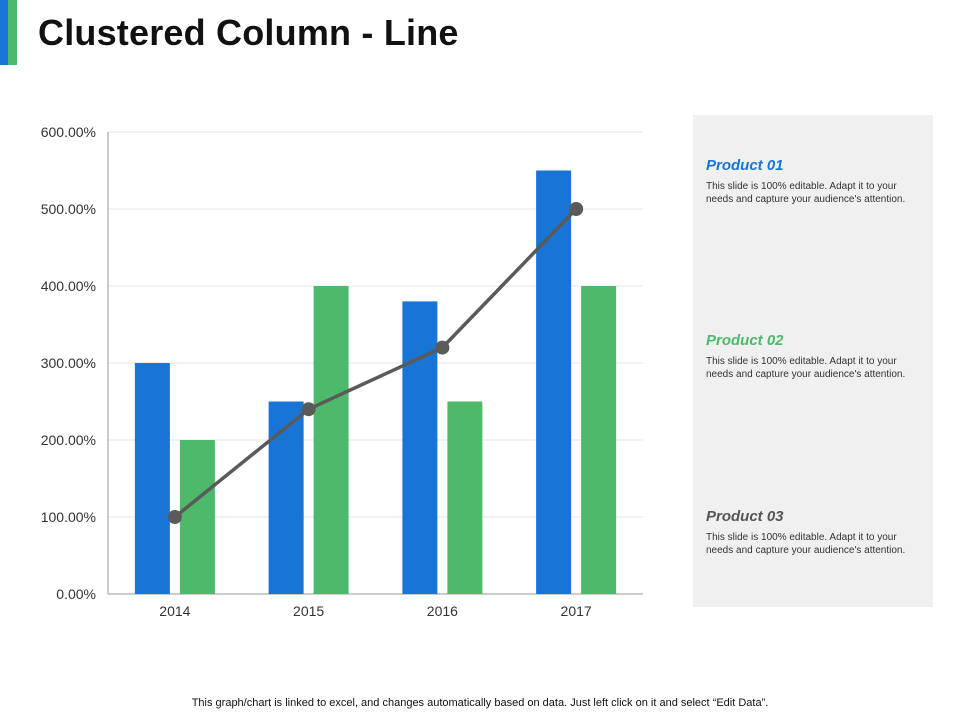 Image resolution: width=960 pixels, height=720 pixels. I want to click on x-tick-label: 2017, so click(576, 611).